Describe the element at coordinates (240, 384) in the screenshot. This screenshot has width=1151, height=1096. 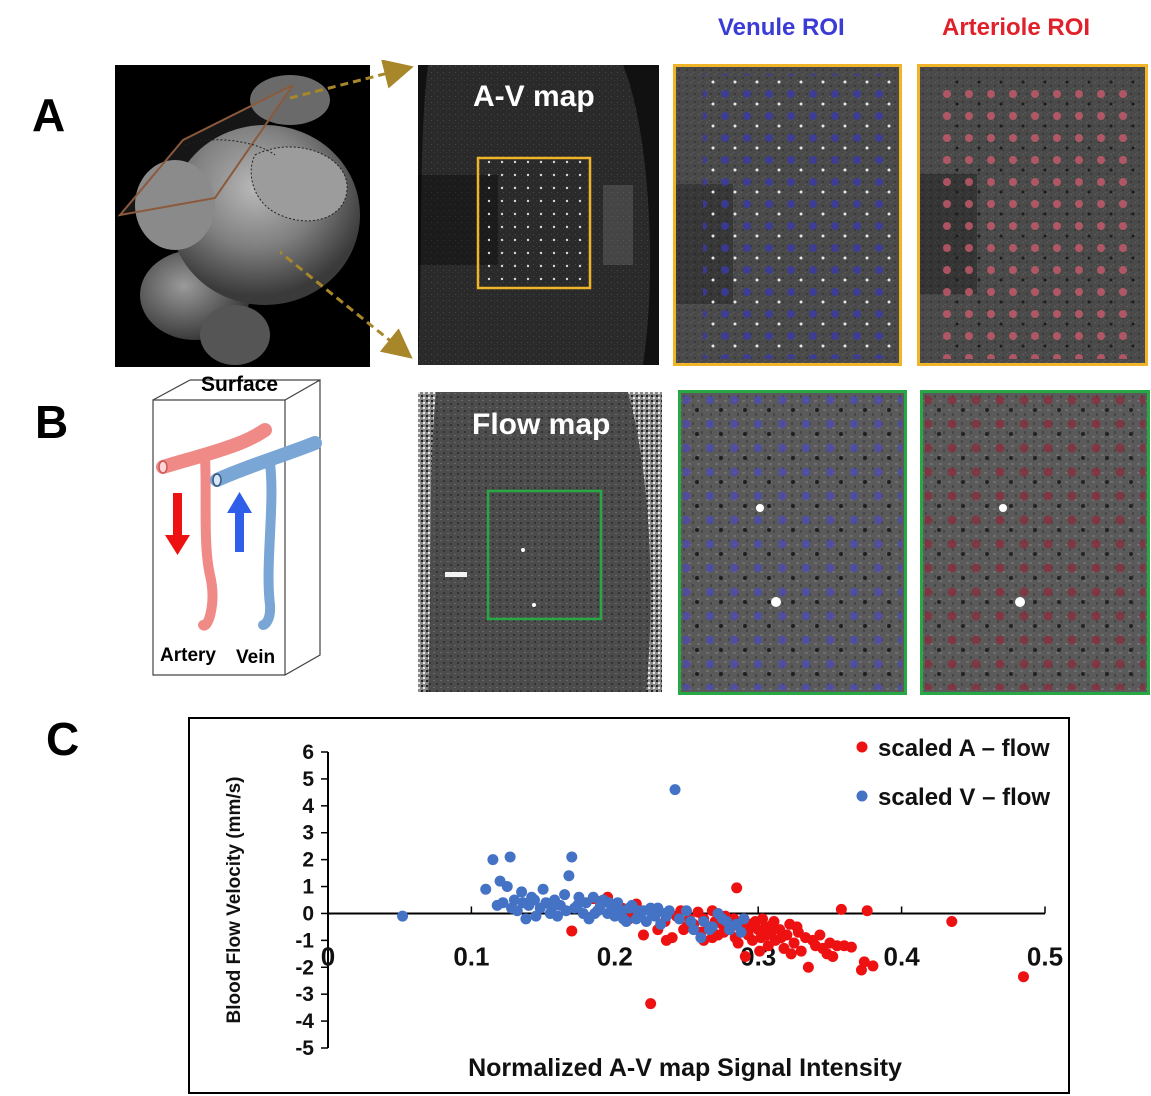
I see `surface-label: Surface` at that location.